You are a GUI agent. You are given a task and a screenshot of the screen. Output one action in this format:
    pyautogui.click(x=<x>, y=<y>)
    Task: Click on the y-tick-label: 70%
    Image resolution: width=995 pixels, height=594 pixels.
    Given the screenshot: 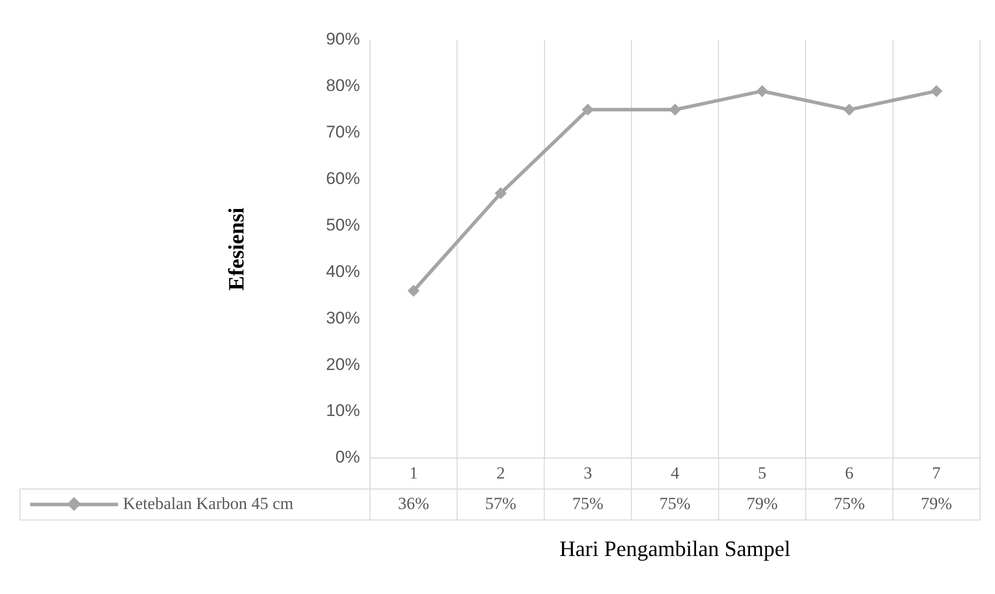 What is the action you would take?
    pyautogui.click(x=343, y=132)
    